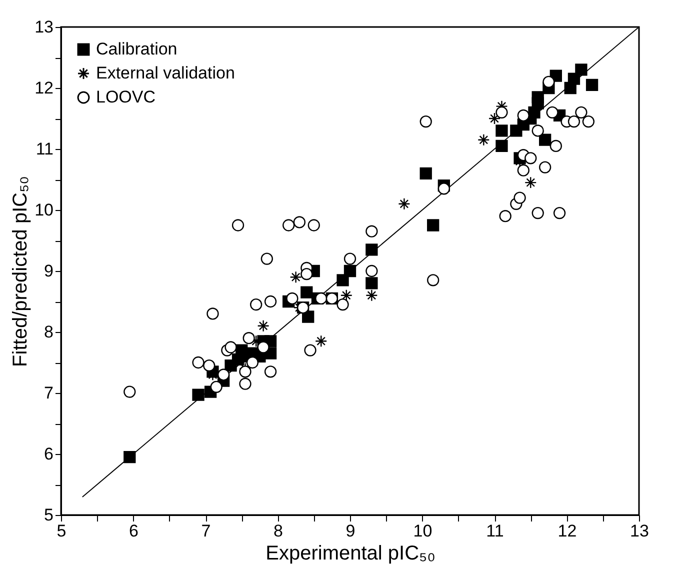  Describe the element at coordinates (137, 49) in the screenshot. I see `legend-label: Calibration` at that location.